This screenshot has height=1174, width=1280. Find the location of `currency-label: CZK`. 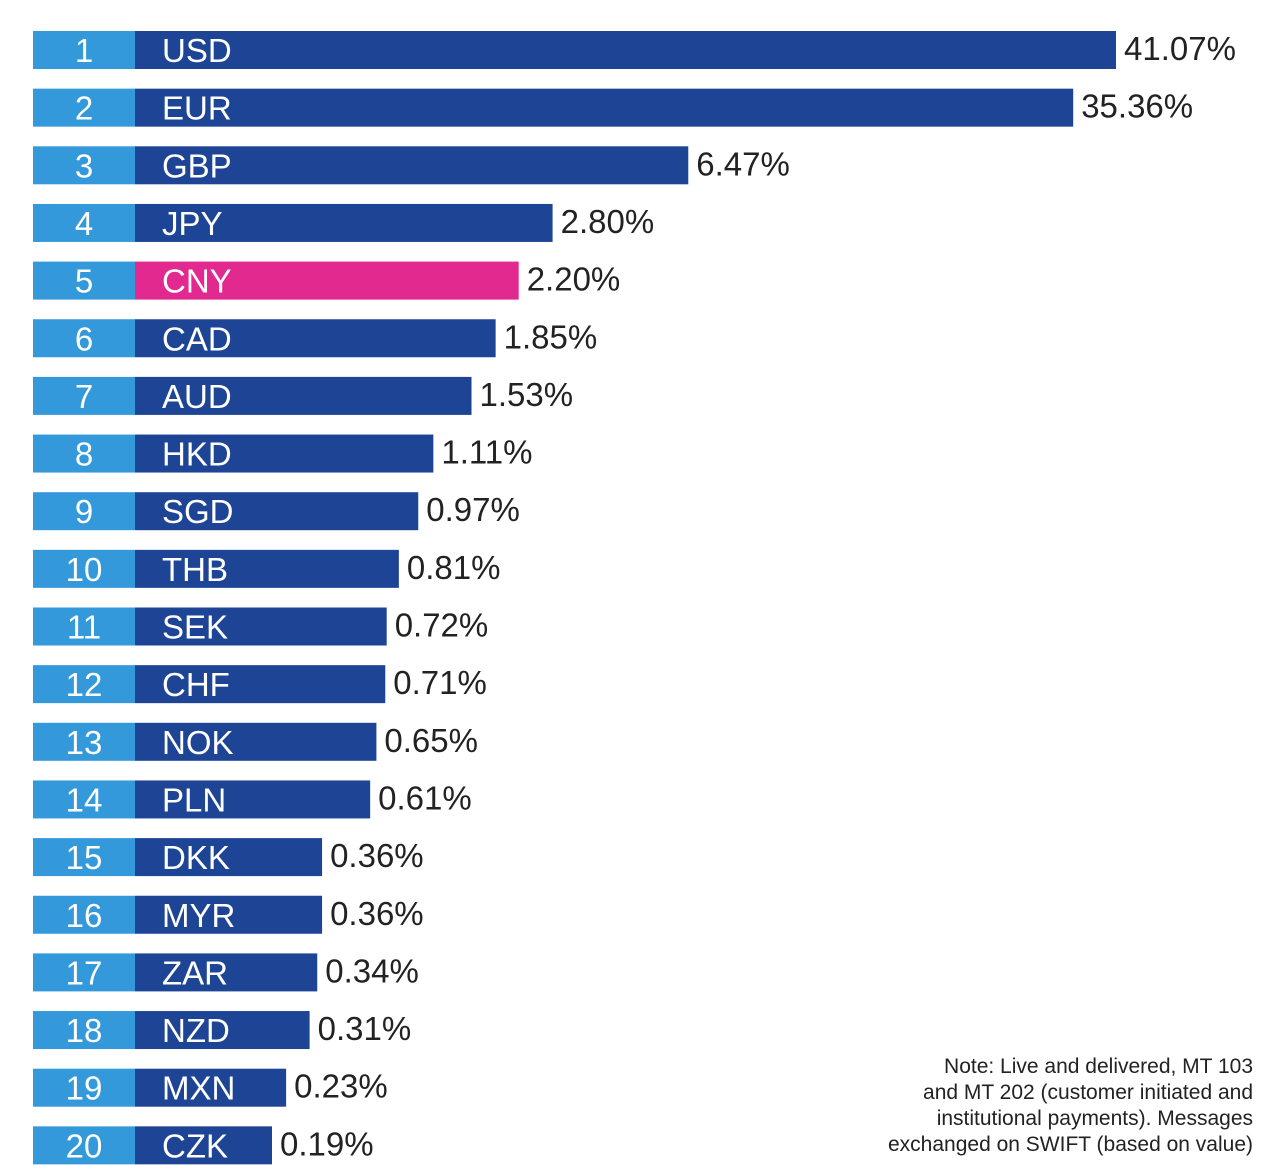

currency-label: CZK is located at coordinates (195, 1145).